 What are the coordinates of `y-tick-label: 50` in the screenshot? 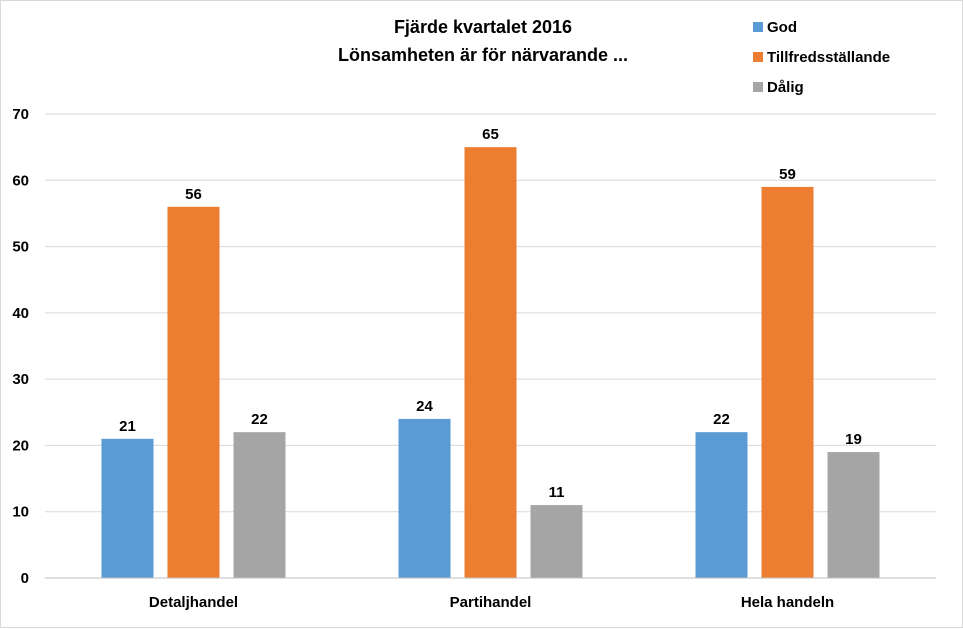 It's located at (20, 247).